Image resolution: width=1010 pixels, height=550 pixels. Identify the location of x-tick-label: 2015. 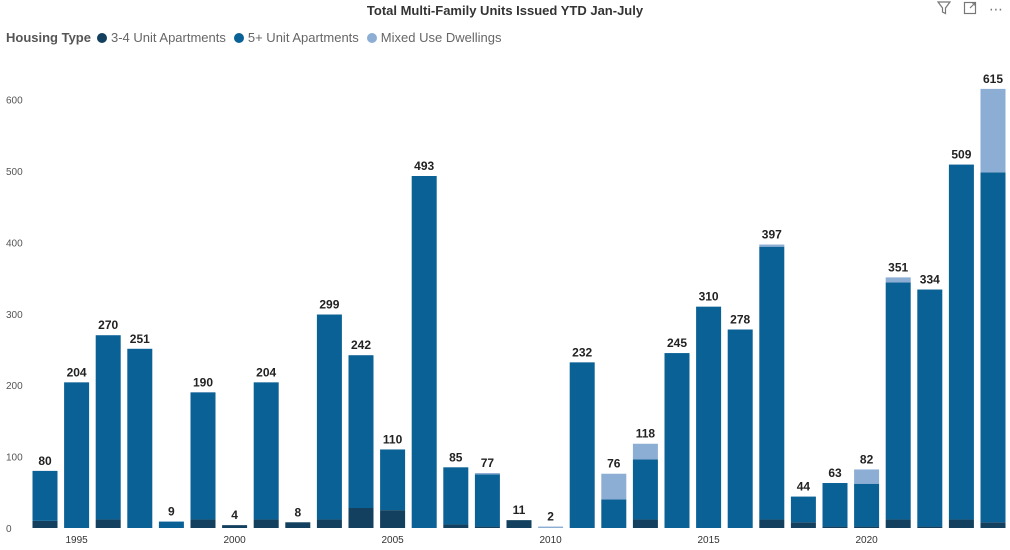
(708, 540).